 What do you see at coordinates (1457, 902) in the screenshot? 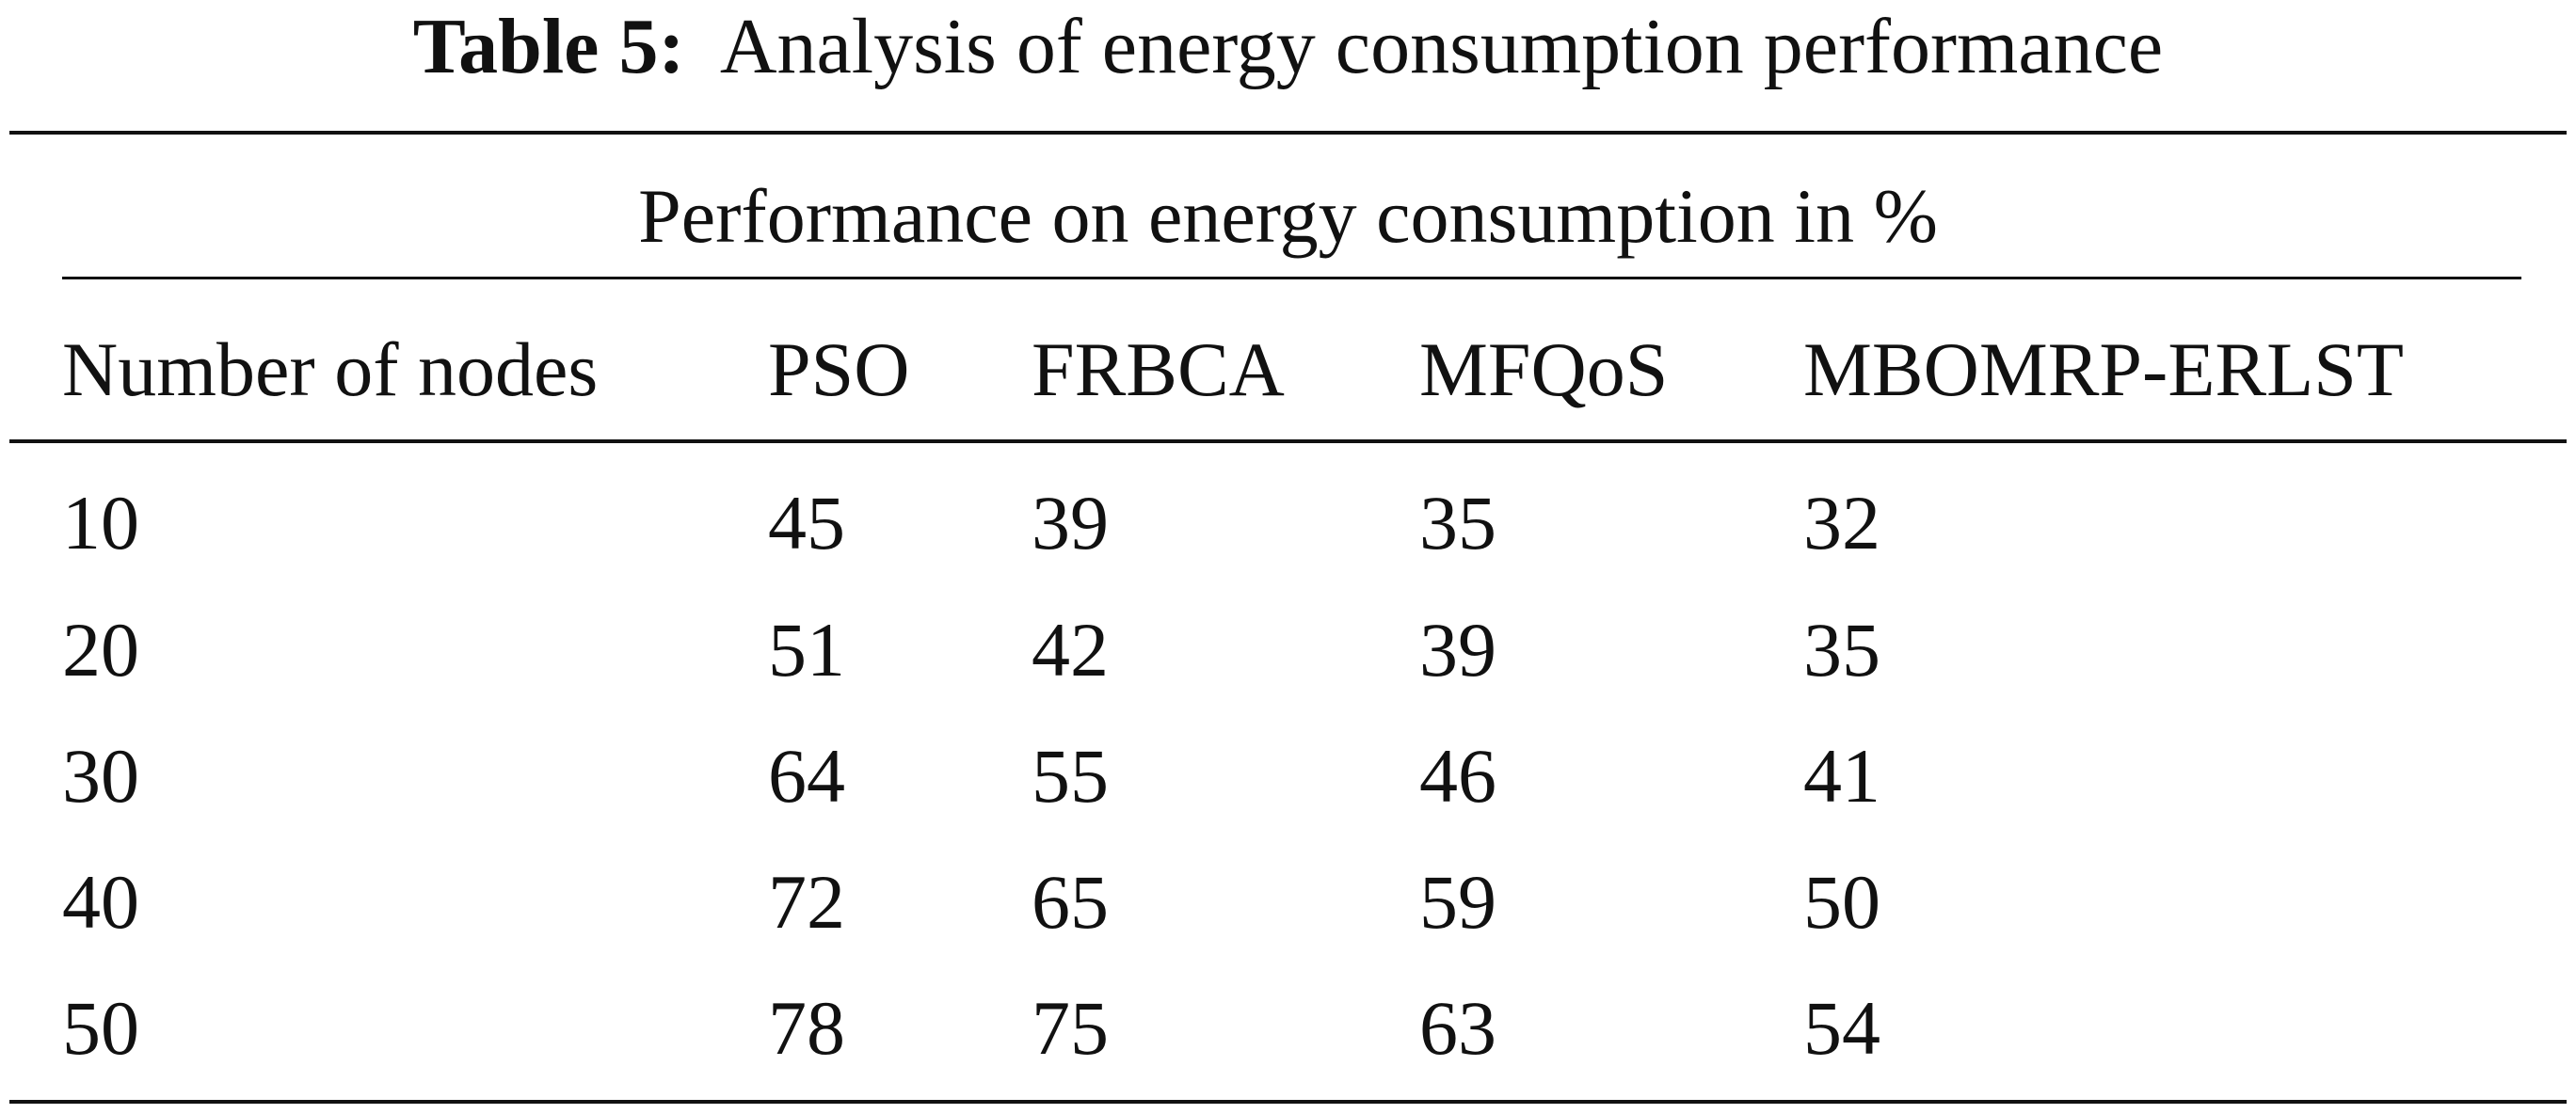
I see `table-cell: 59` at bounding box center [1457, 902].